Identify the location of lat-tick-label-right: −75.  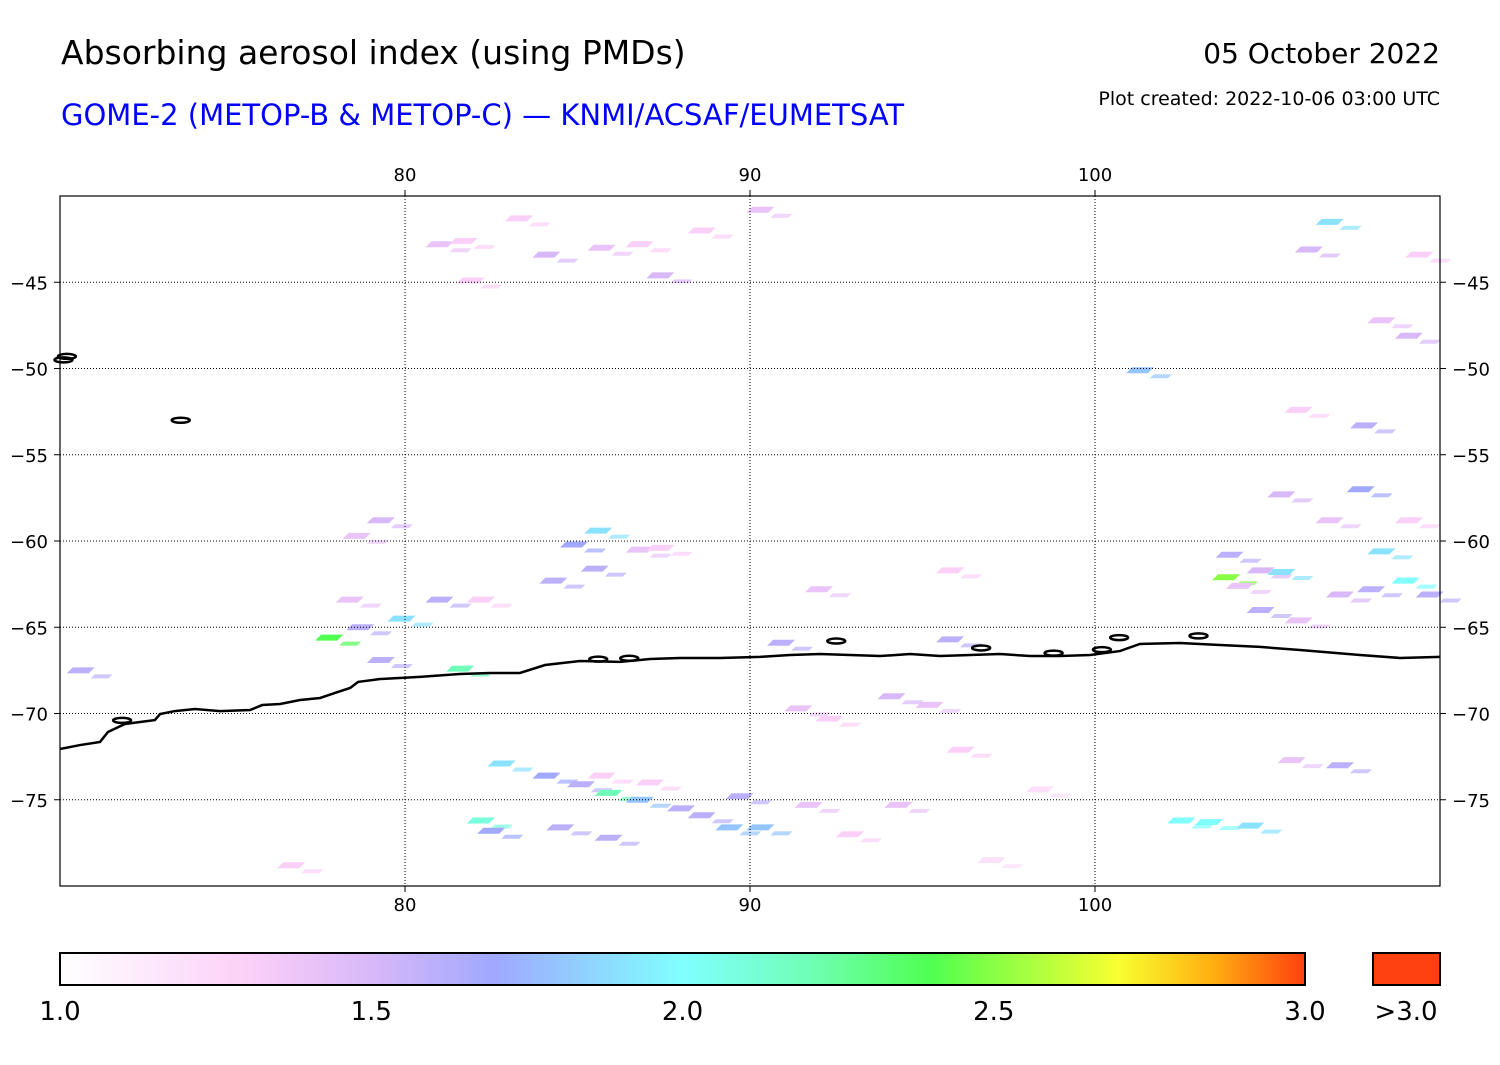
(1471, 801).